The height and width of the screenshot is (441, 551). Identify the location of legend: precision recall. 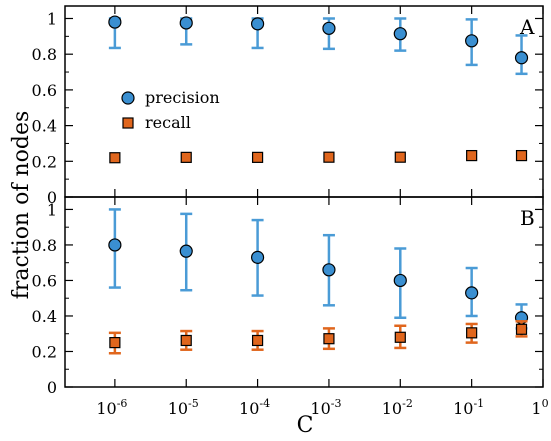
(170, 110).